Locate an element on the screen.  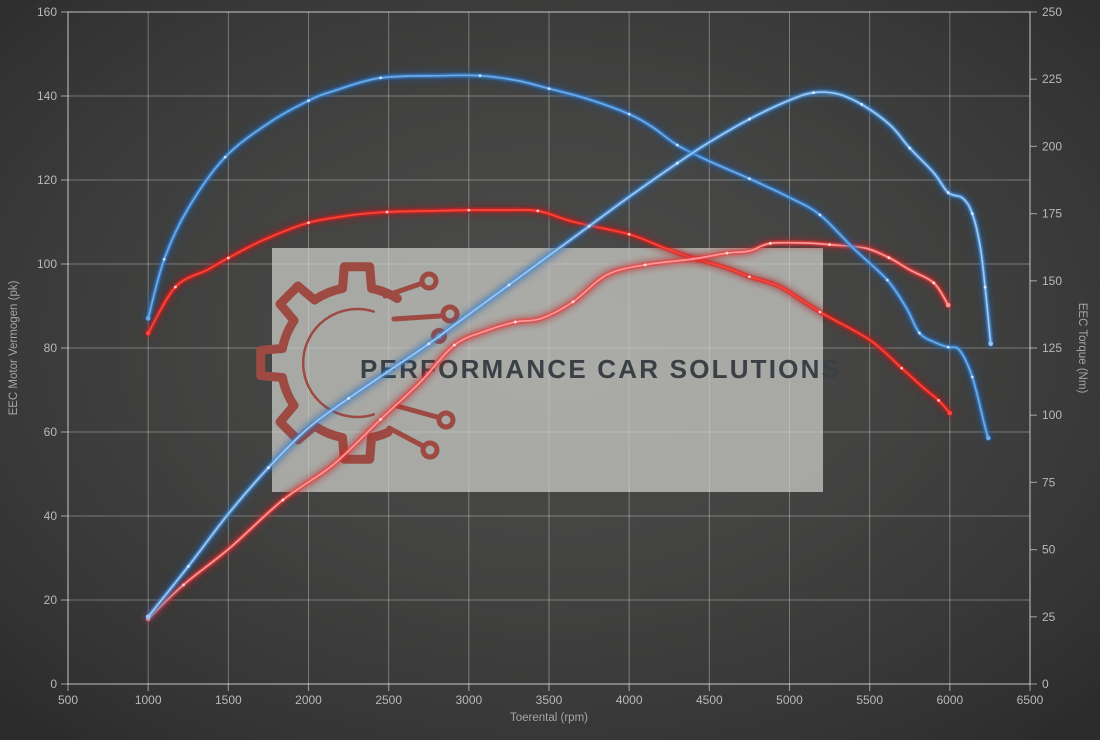
red-torque-start-point is located at coordinates (148, 333).